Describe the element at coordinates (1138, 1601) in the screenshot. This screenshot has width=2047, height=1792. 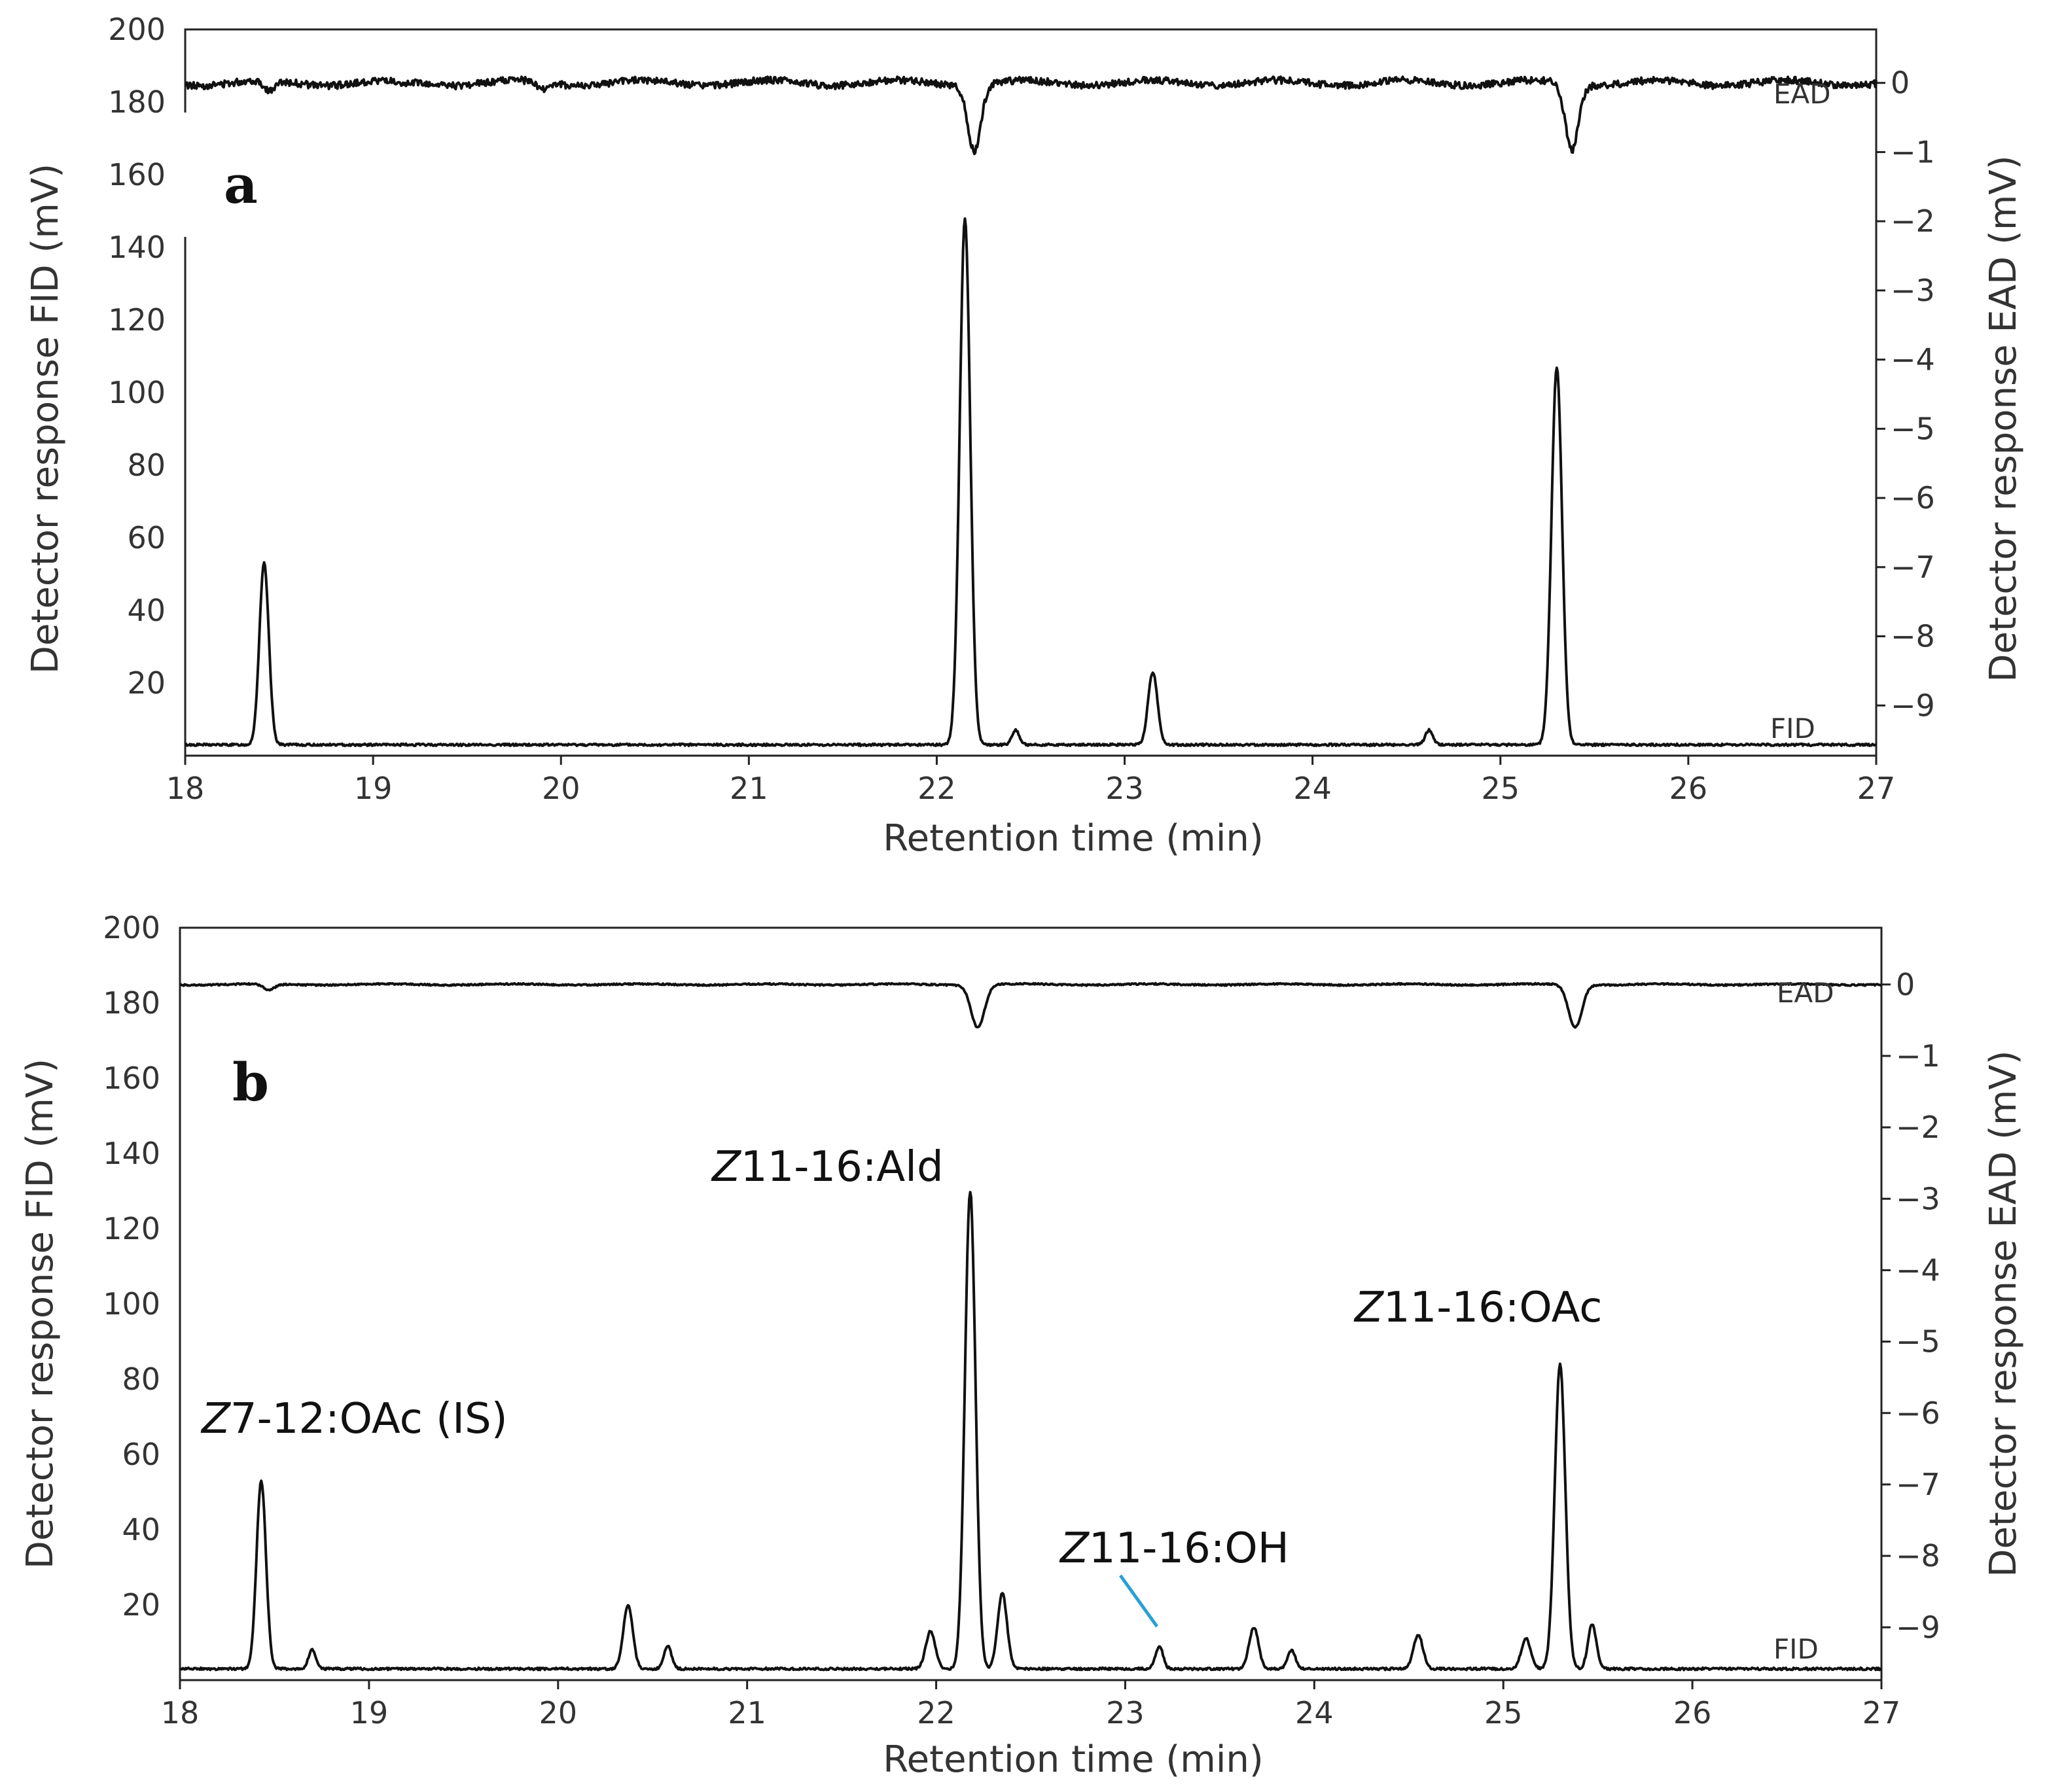
I see `annotation-leader-line` at that location.